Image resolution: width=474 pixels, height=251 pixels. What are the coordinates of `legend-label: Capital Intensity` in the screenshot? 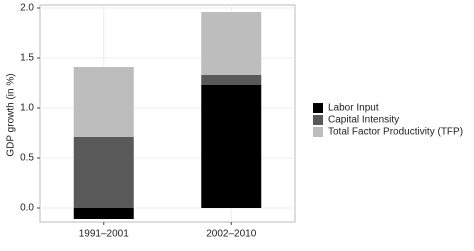 It's located at (363, 120).